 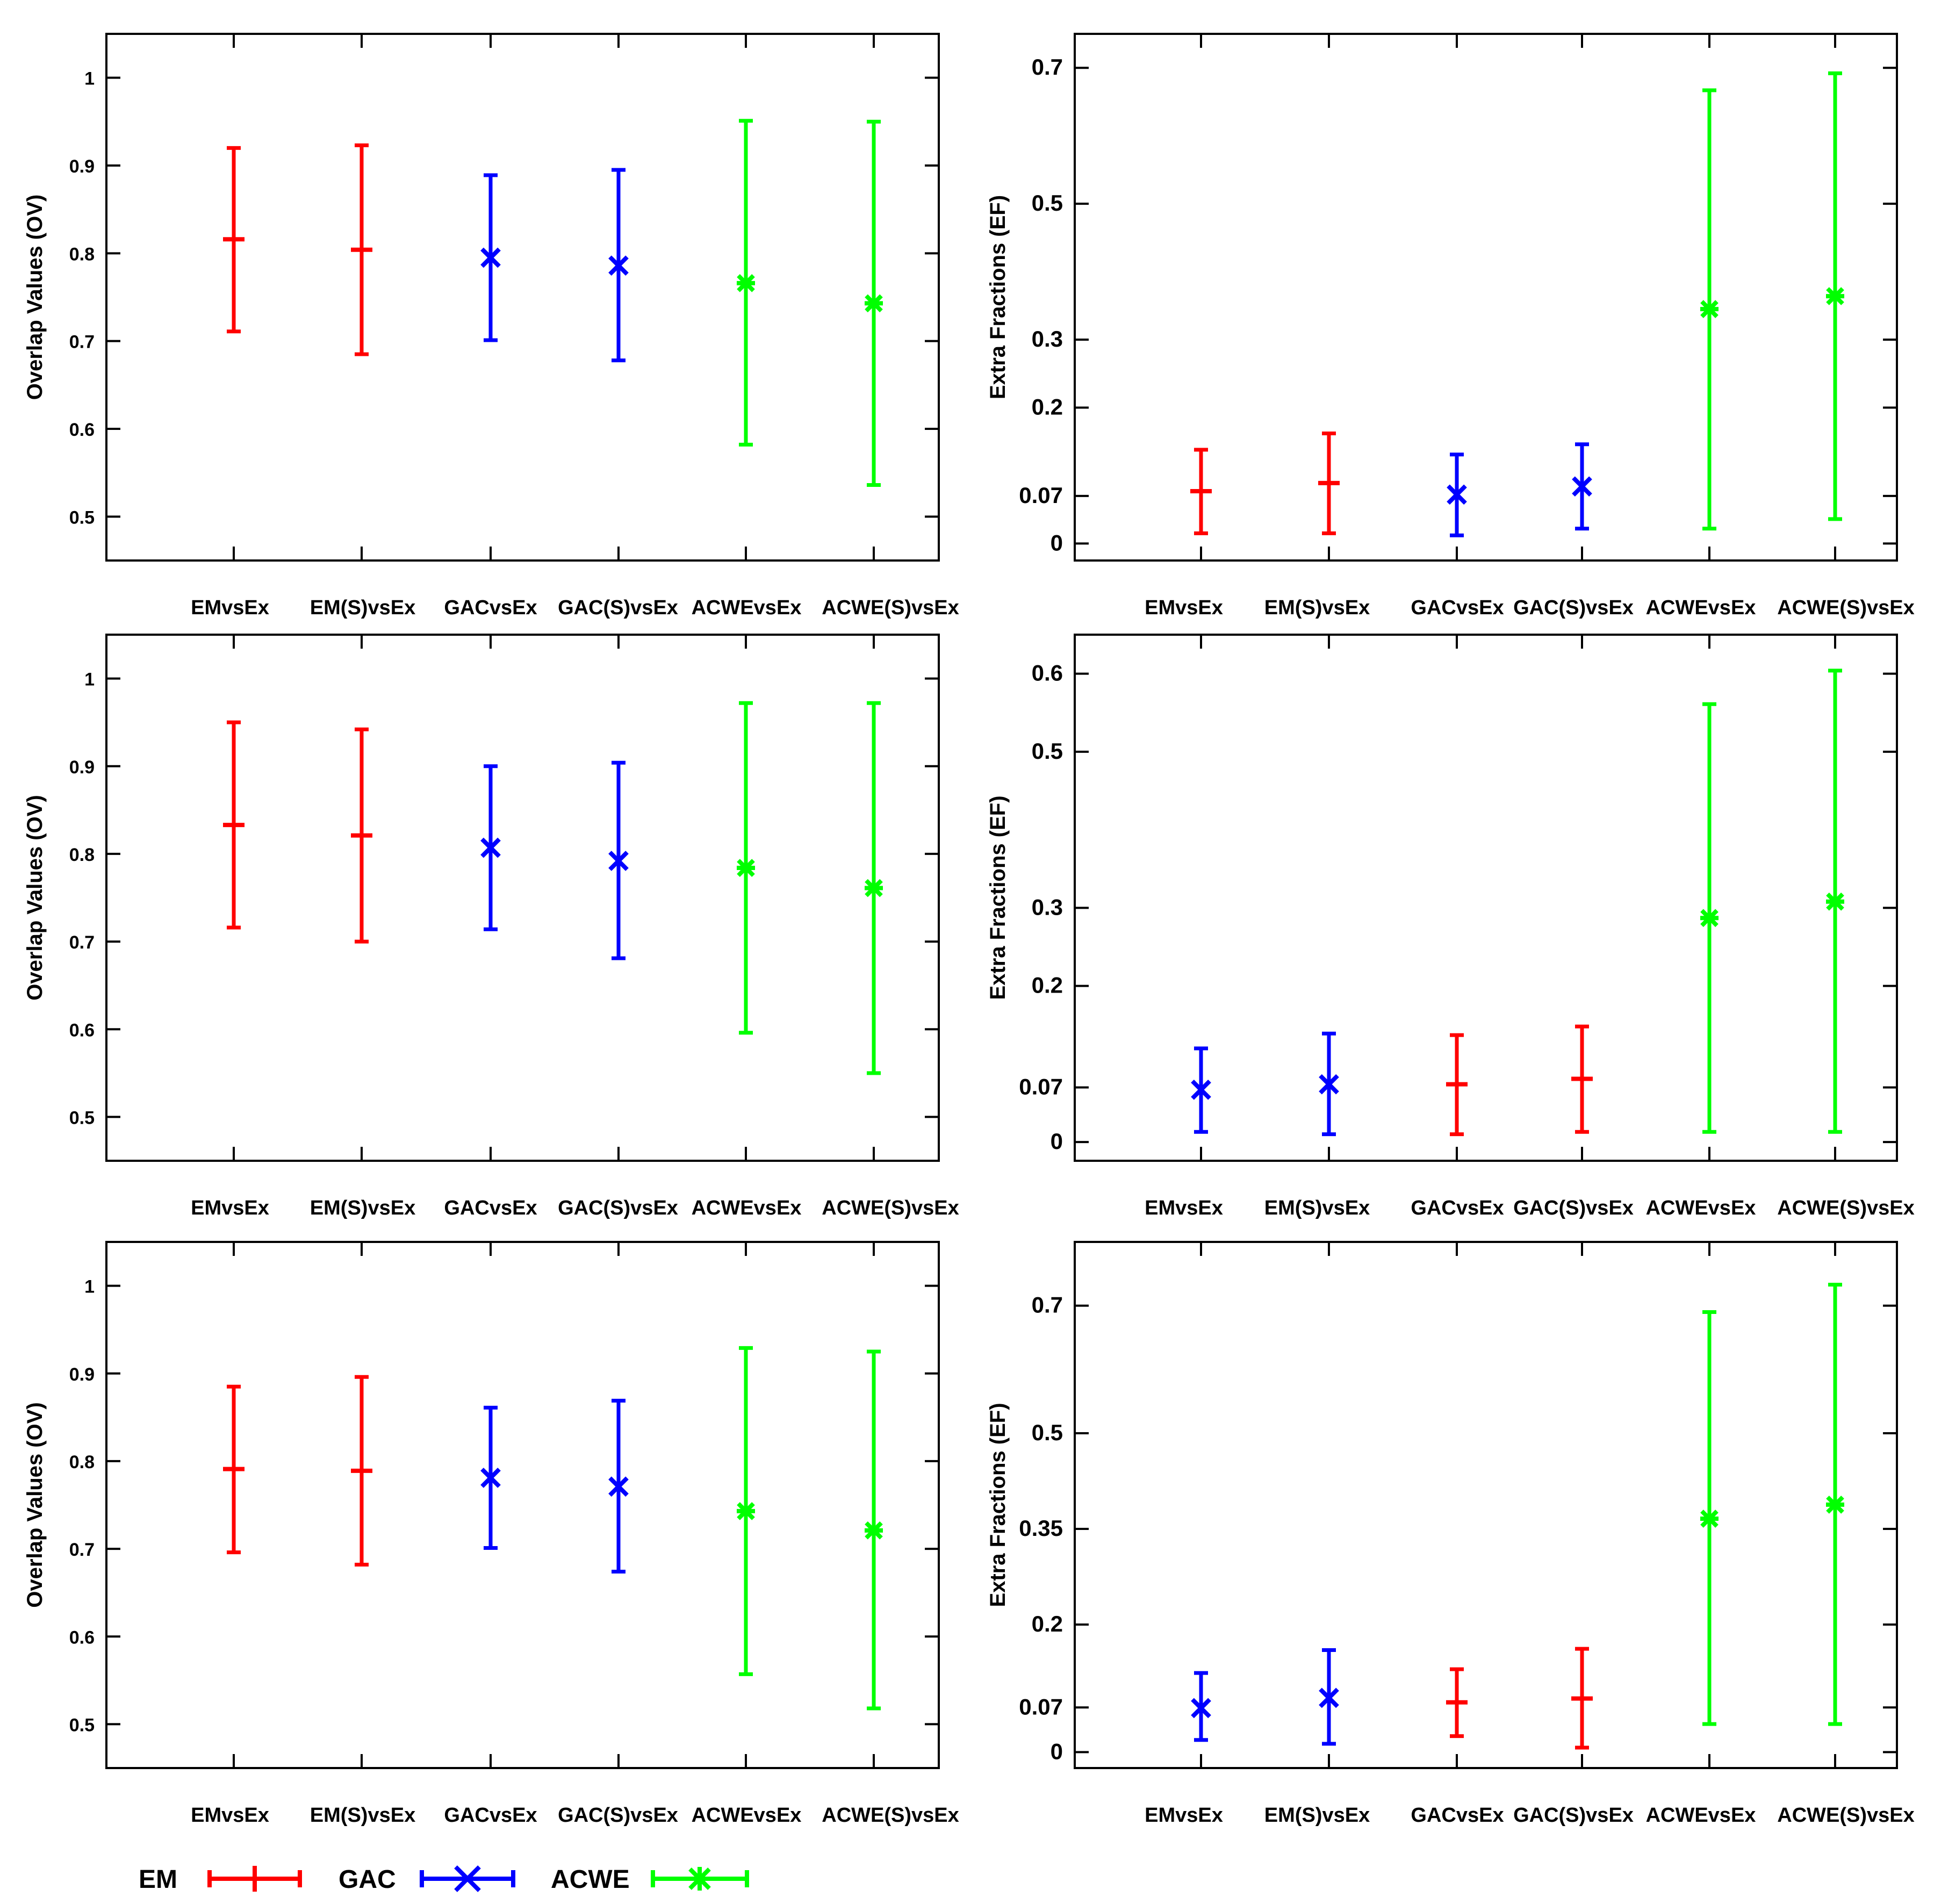 What do you see at coordinates (1047, 338) in the screenshot?
I see `y-tick-label: 0.3` at bounding box center [1047, 338].